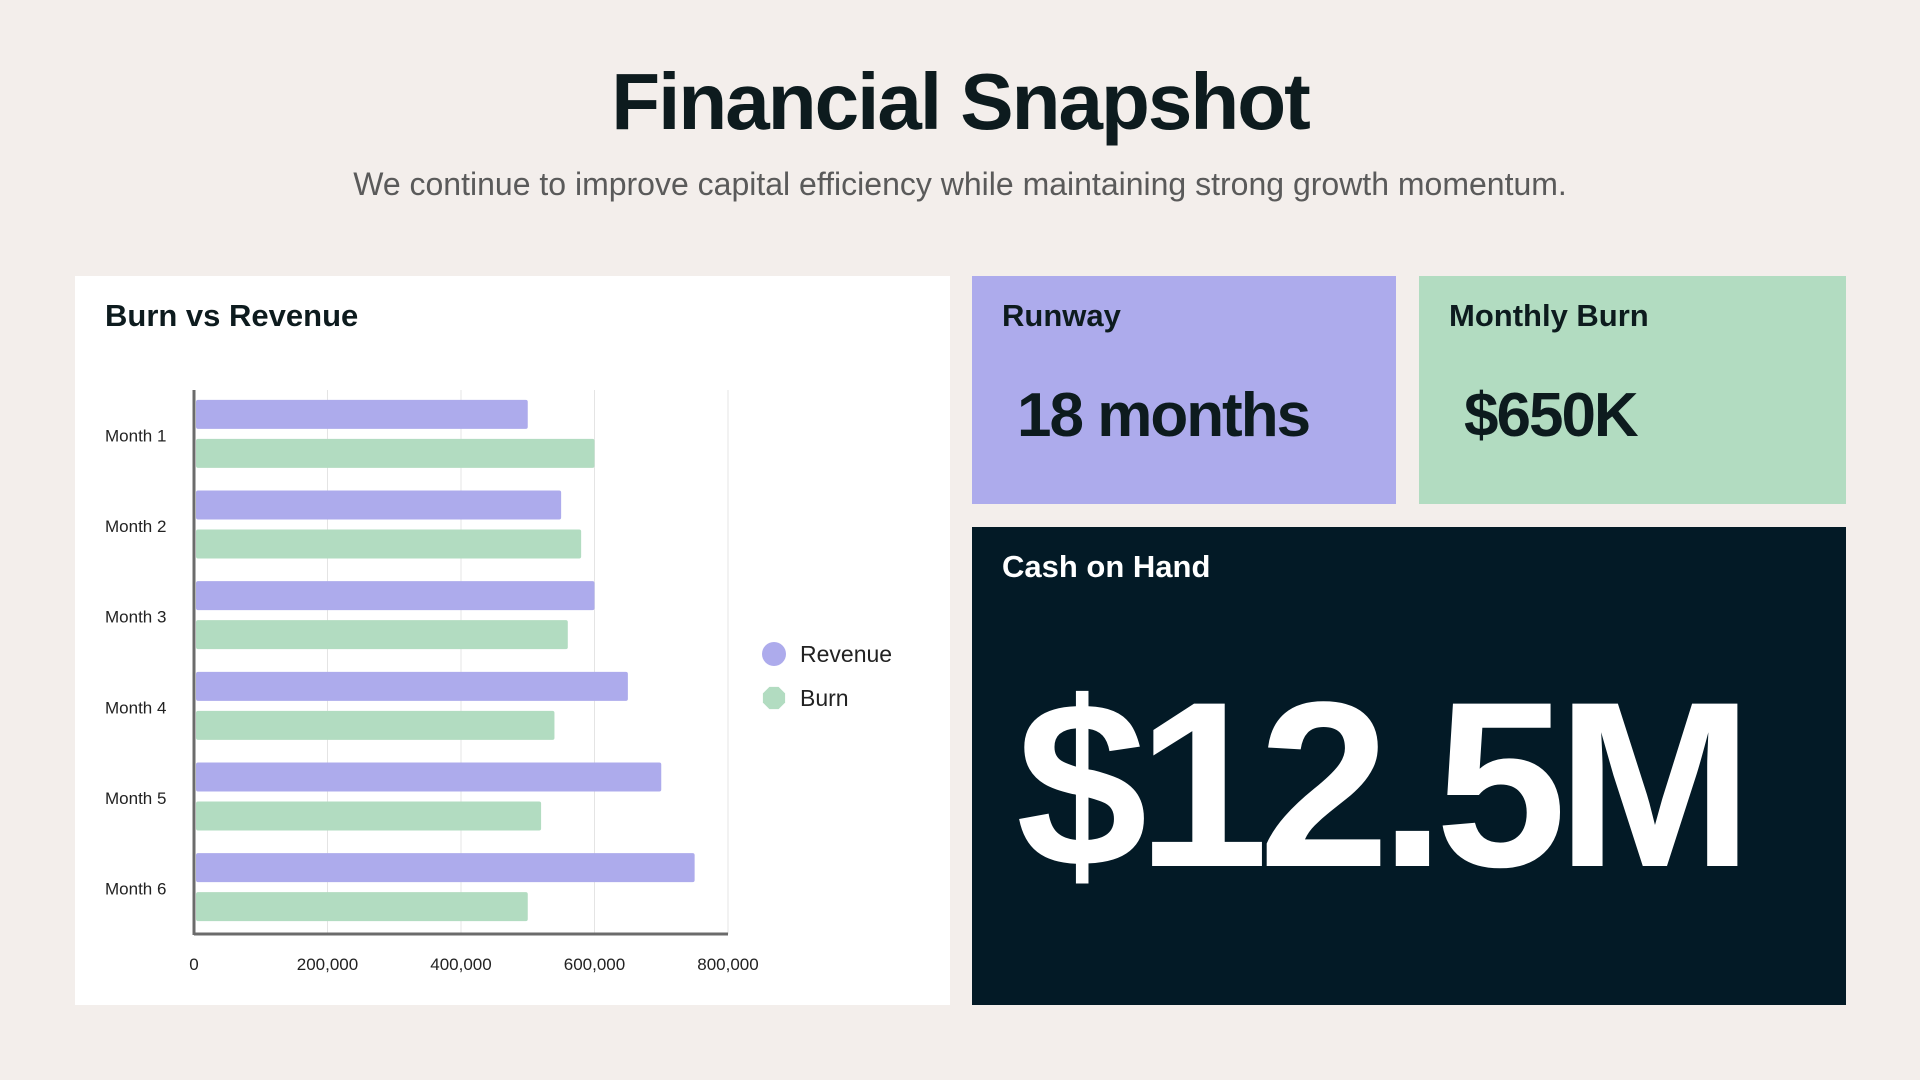 The image size is (1920, 1080). Describe the element at coordinates (232, 315) in the screenshot. I see `chart-title: Burn vs Revenue` at that location.